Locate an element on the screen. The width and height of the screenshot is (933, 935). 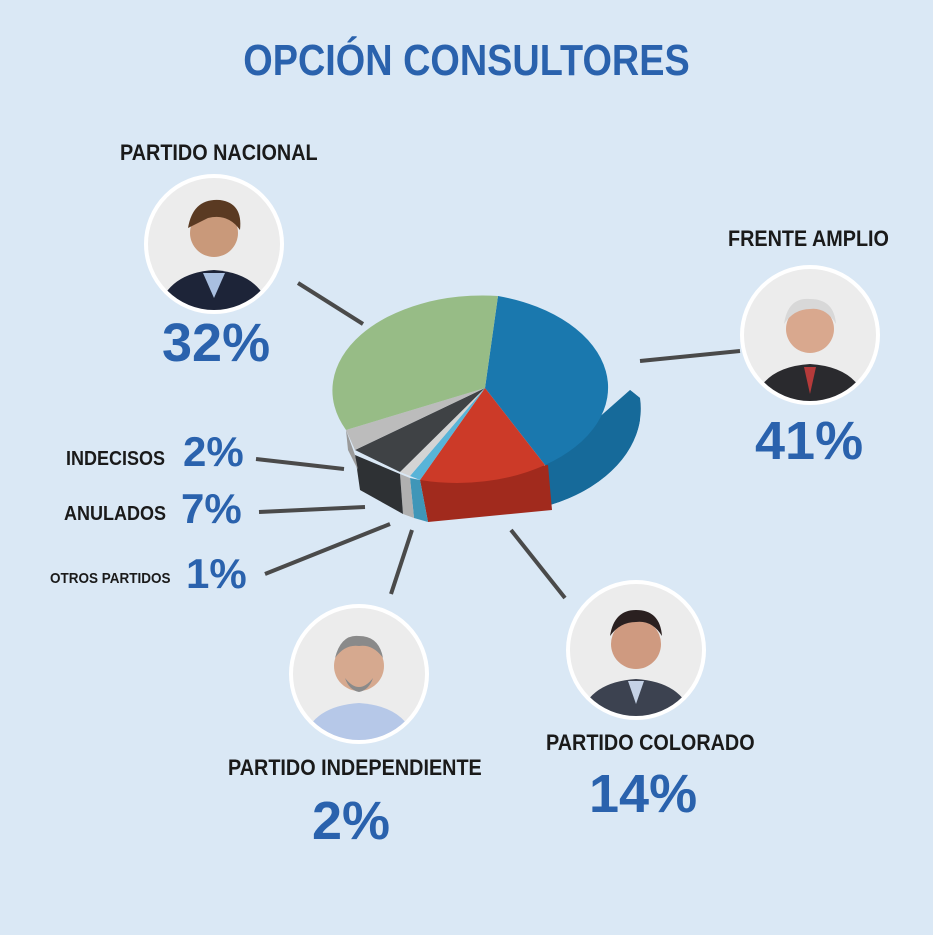
slice-partido-colorado is located at coordinates (482, 435).